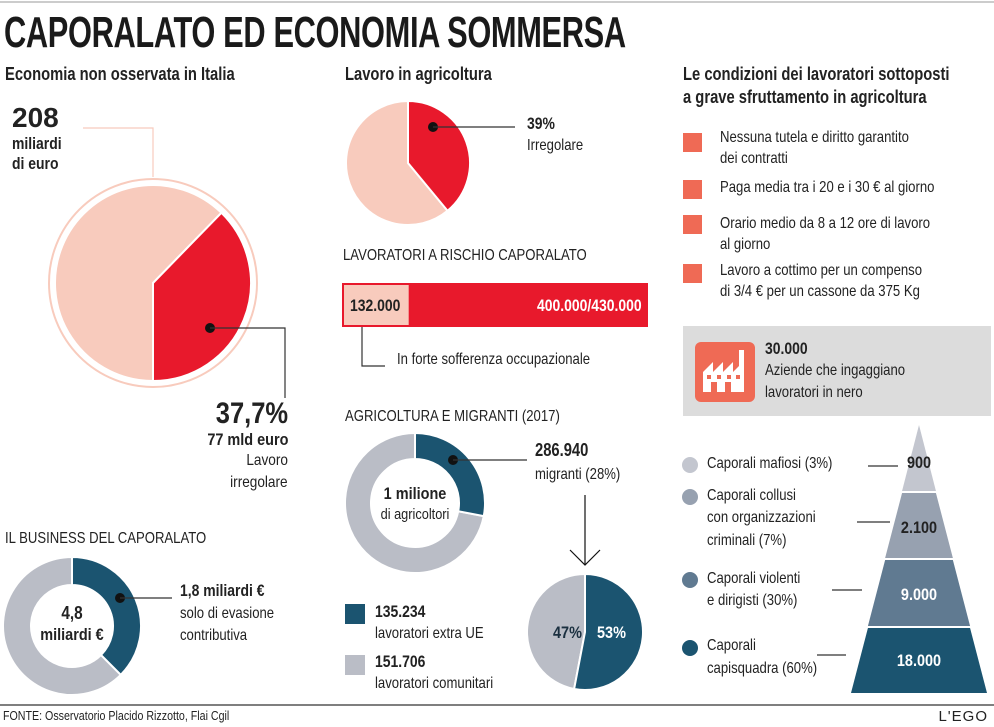 Image resolution: width=994 pixels, height=727 pixels. Describe the element at coordinates (415, 493) in the screenshot. I see `donut-center-value: 1 milione` at that location.